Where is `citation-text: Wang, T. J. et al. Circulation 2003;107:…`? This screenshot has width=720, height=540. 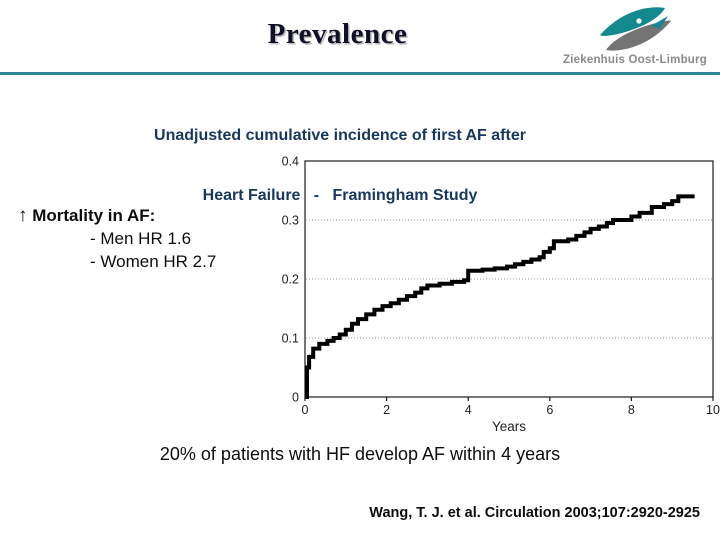 citation-text: Wang, T. J. et al. Circulation 2003;107:… is located at coordinates (534, 513).